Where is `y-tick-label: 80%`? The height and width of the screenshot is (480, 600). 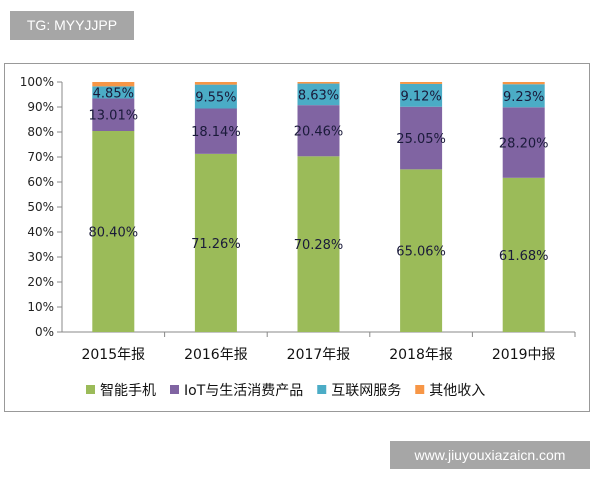
y-tick-label: 80% is located at coordinates (40, 132).